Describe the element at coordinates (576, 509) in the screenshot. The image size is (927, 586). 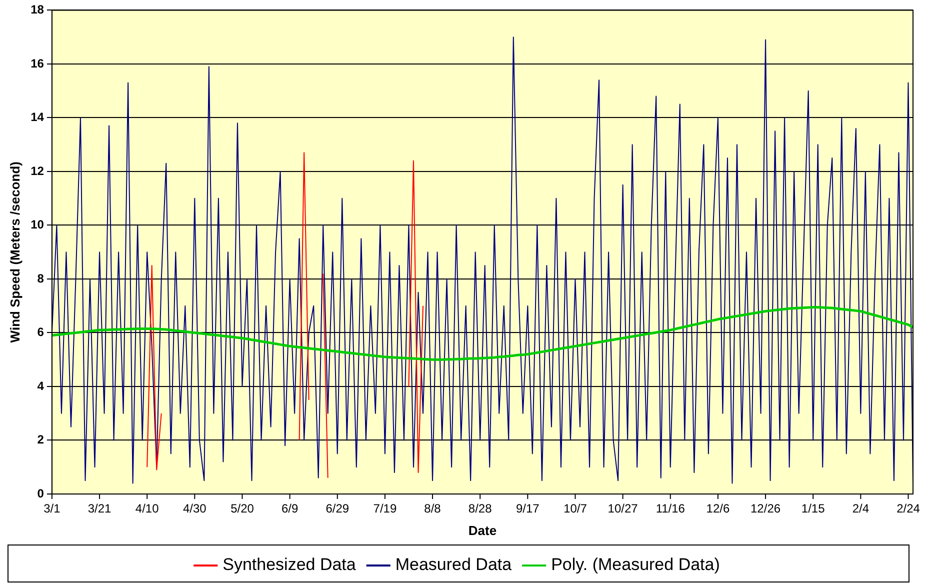
I see `x-tick-label: 10/7` at that location.